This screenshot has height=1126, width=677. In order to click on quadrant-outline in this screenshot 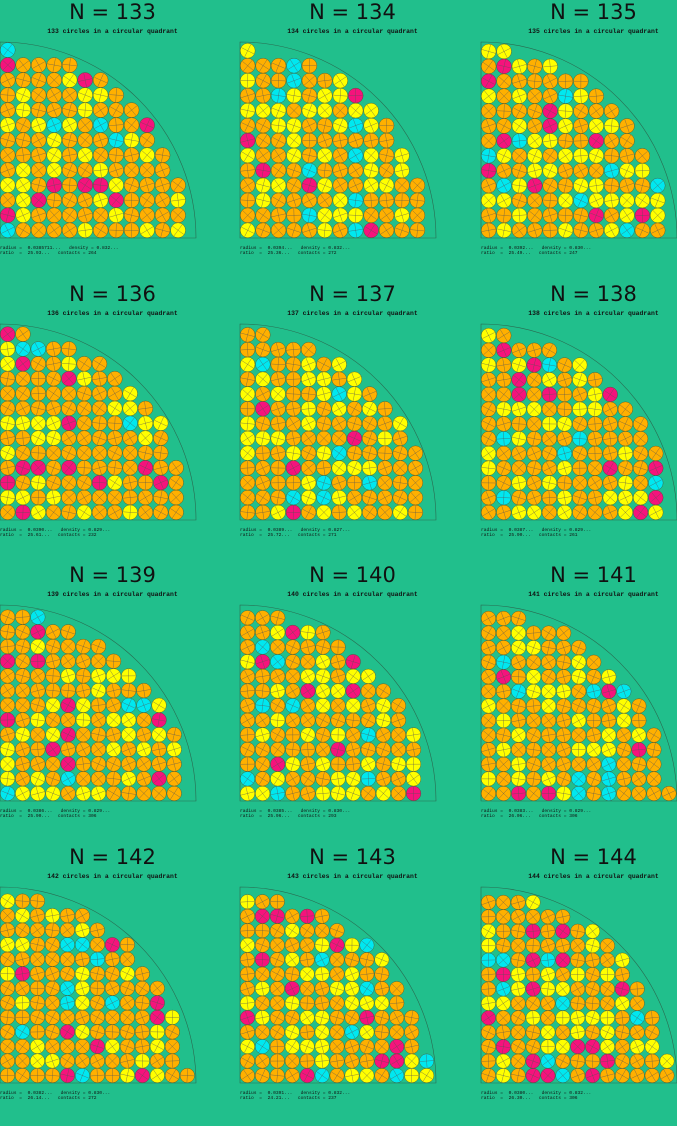, I will do `click(98, 985)`.